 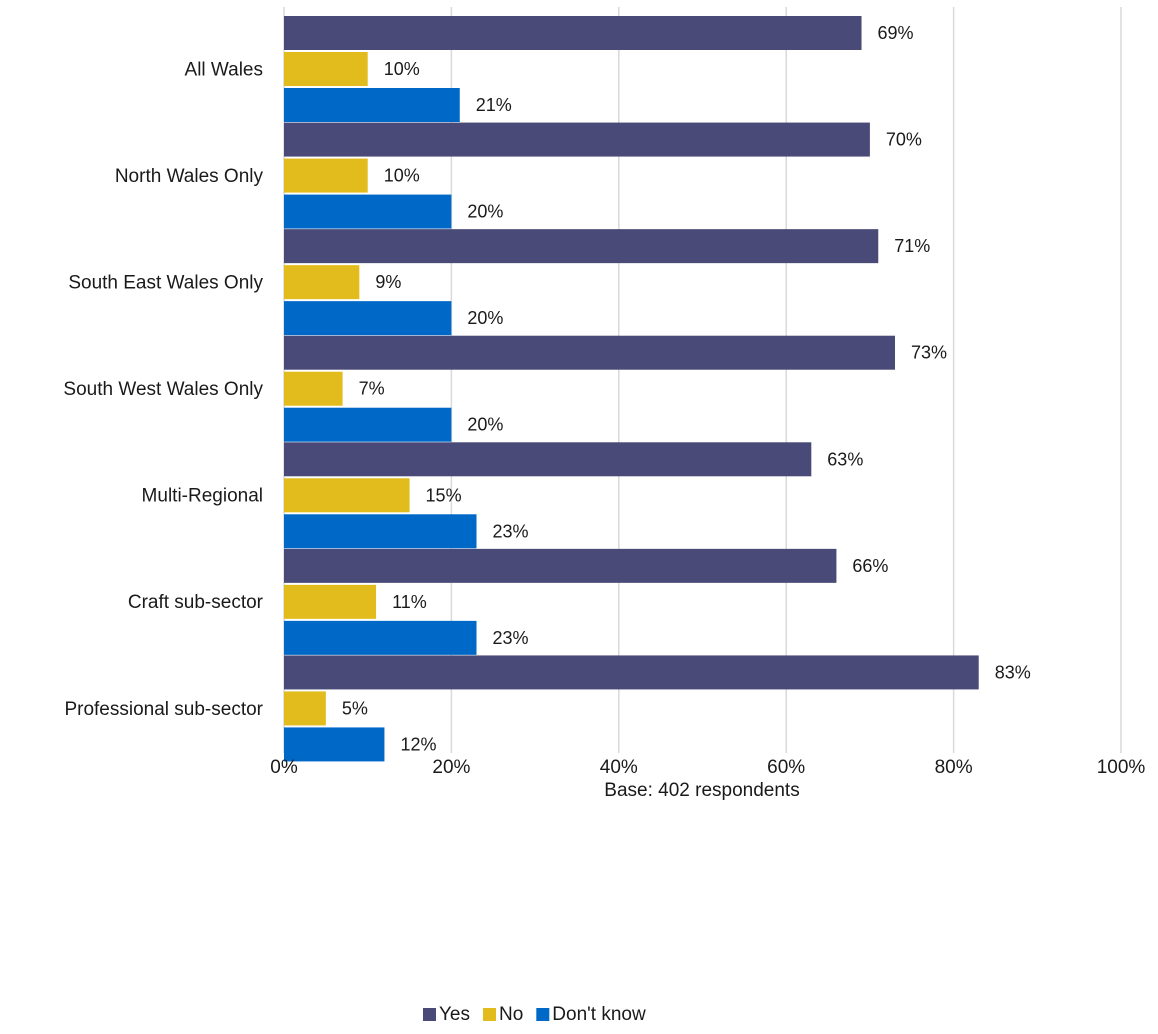 What do you see at coordinates (701, 790) in the screenshot?
I see `x-axis-title: Base: 402 respondents` at bounding box center [701, 790].